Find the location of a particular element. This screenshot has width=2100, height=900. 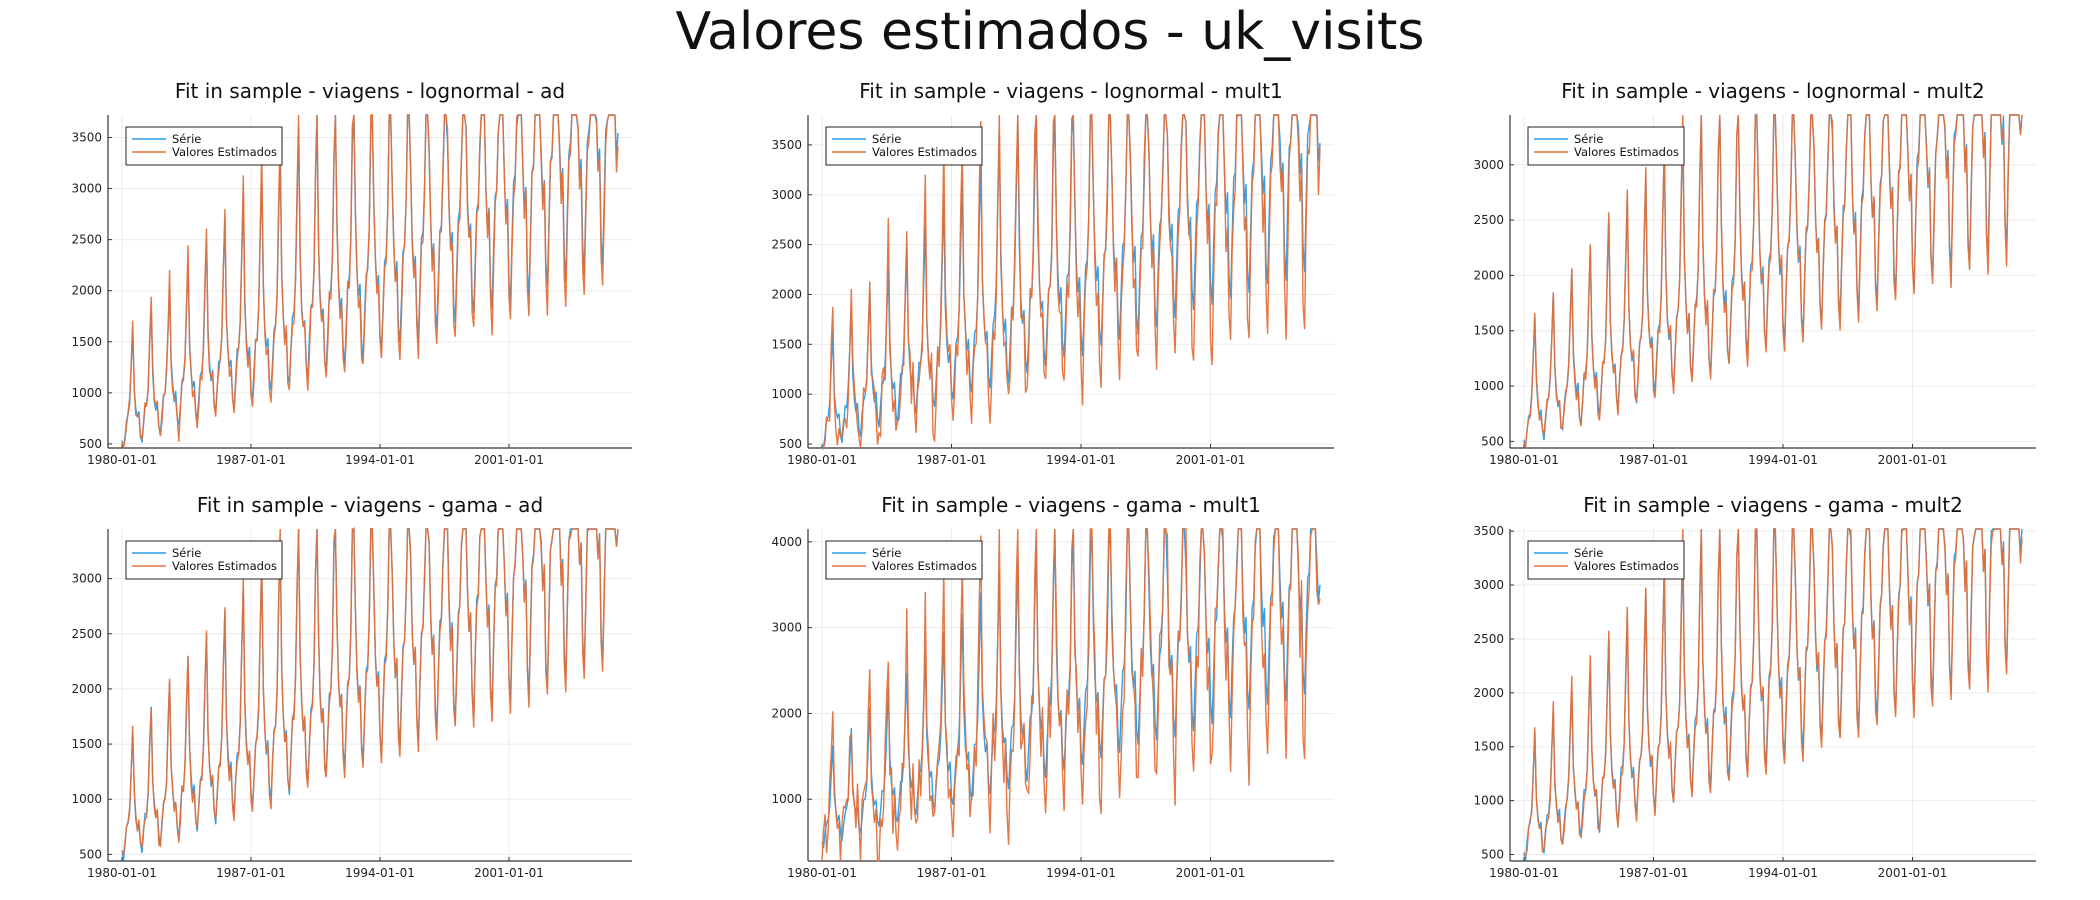

chart-title: Fit in sample - viagens - gama - mult2 is located at coordinates (1773, 505).